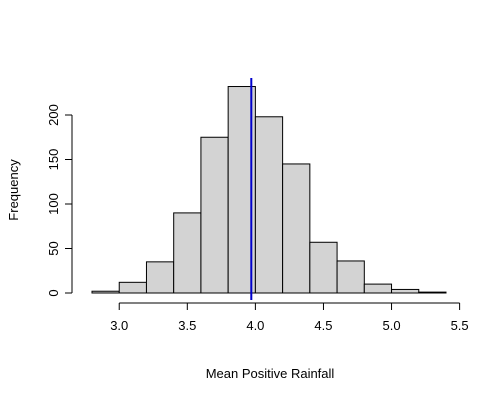 This screenshot has width=500, height=400. What do you see at coordinates (53, 248) in the screenshot?
I see `y-tick-label-1: 50` at bounding box center [53, 248].